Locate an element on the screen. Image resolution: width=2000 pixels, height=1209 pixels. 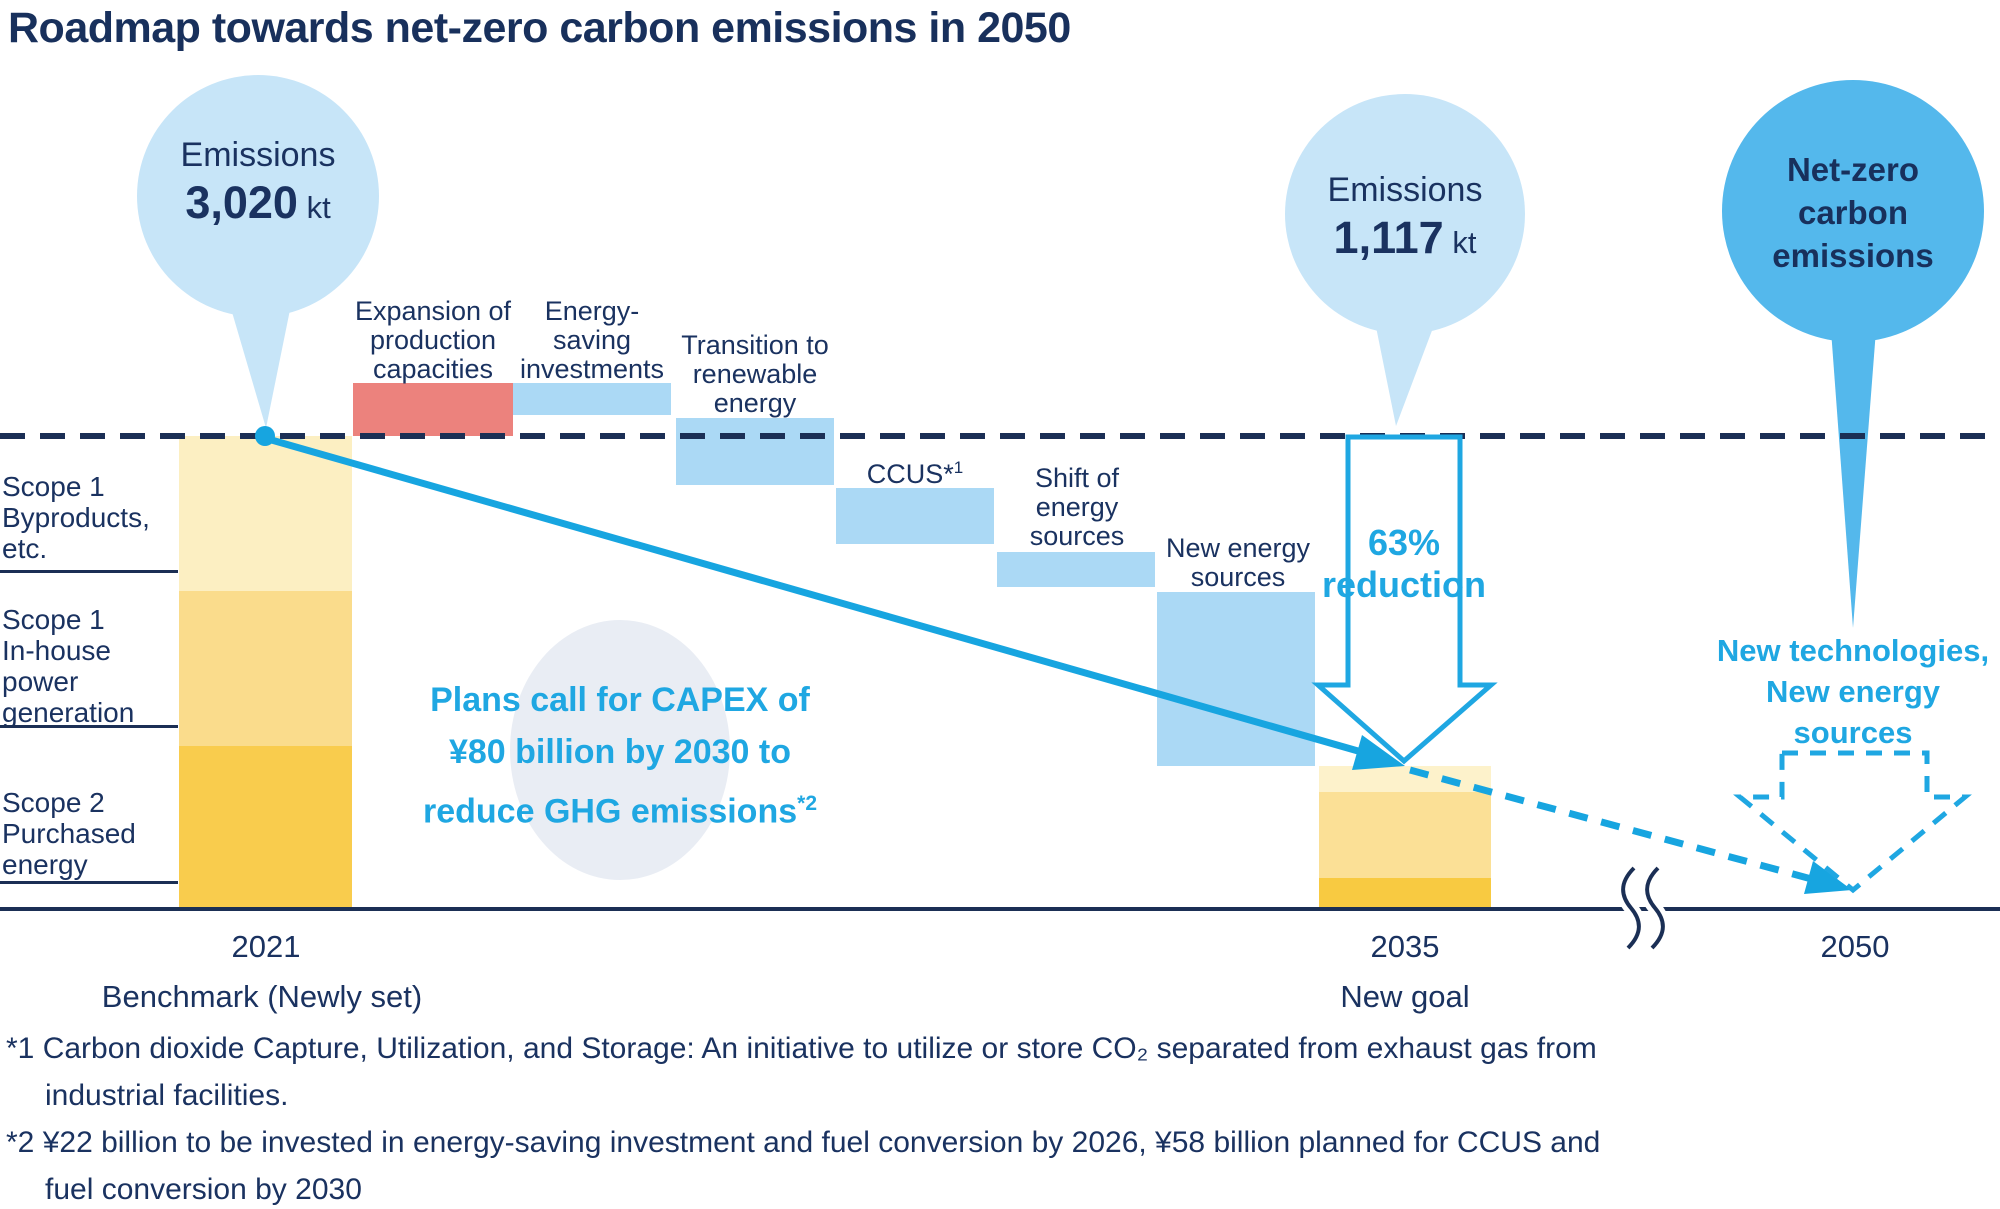
bubble-2035-shape is located at coordinates (1405, 260).